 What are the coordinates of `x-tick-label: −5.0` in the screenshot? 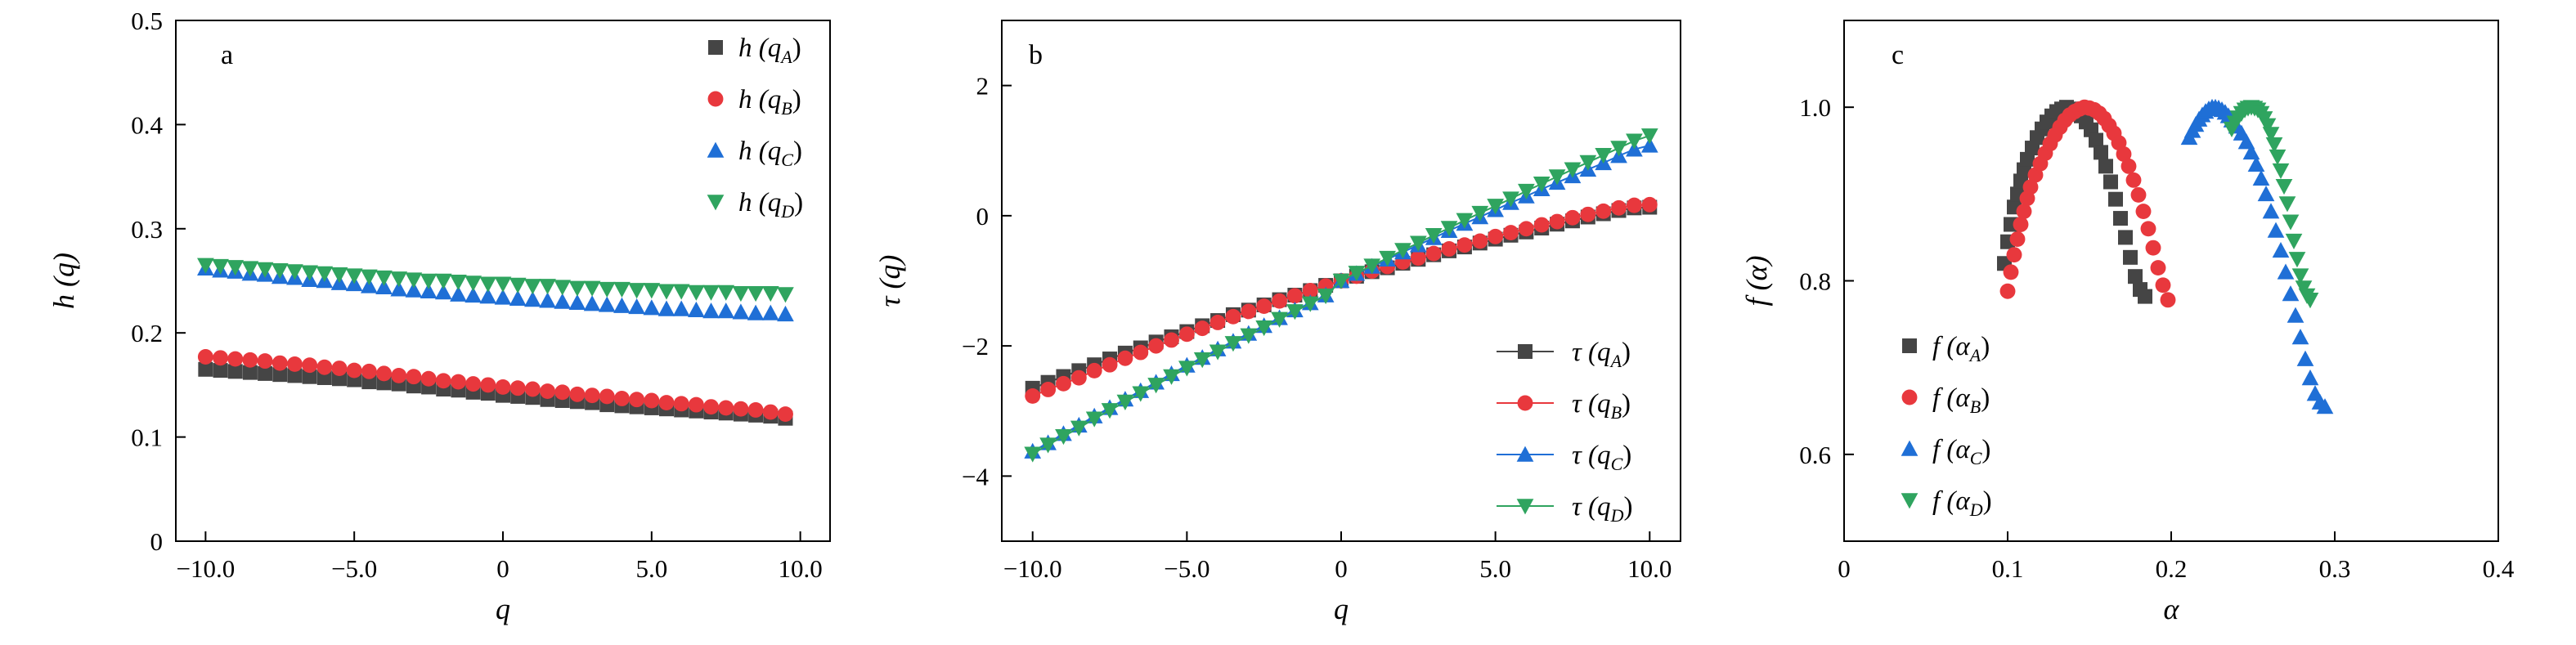 It's located at (354, 568).